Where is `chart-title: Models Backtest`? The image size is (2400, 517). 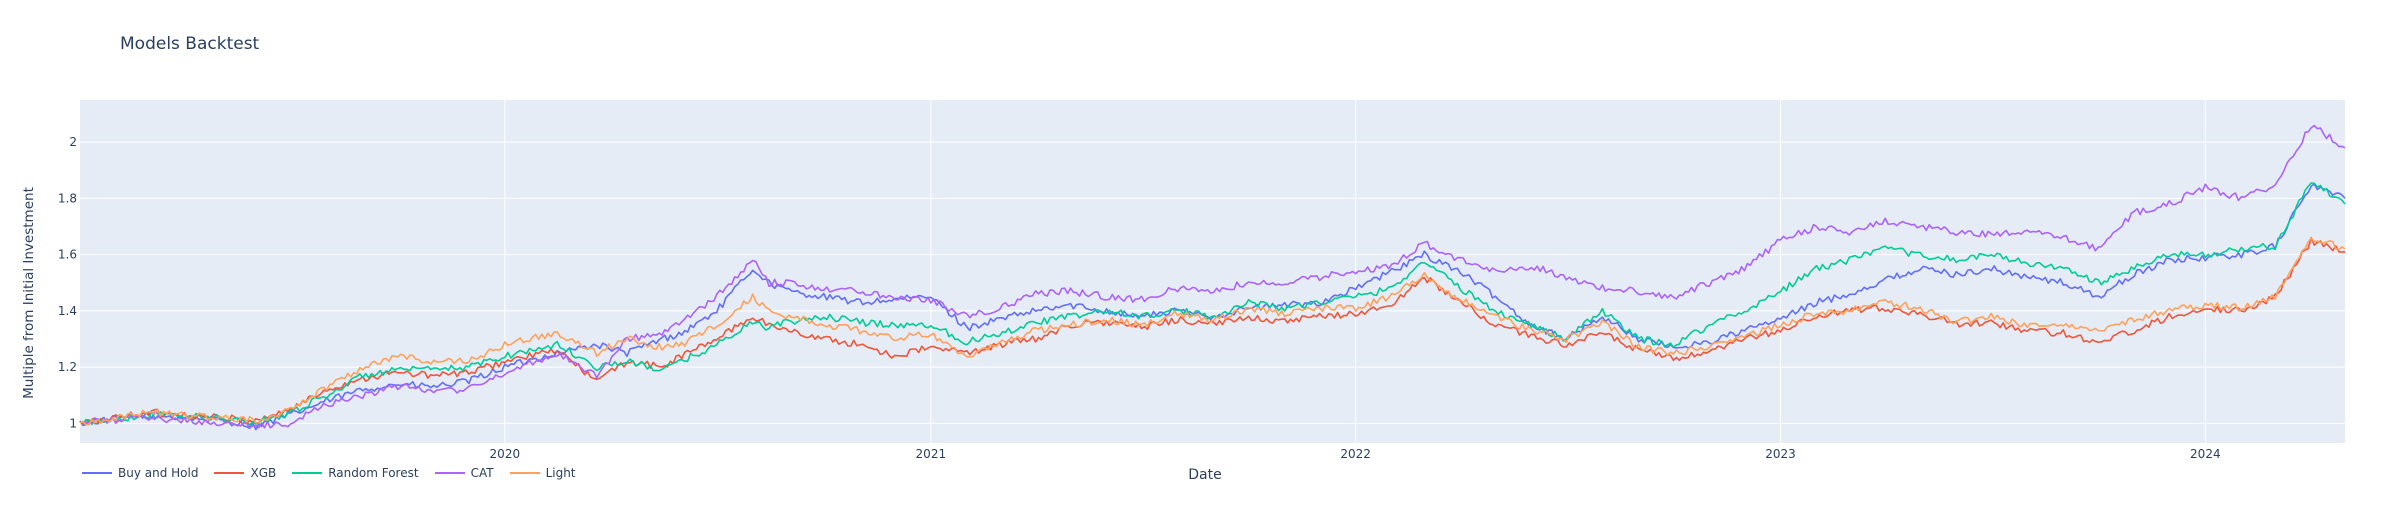
chart-title: Models Backtest is located at coordinates (190, 44).